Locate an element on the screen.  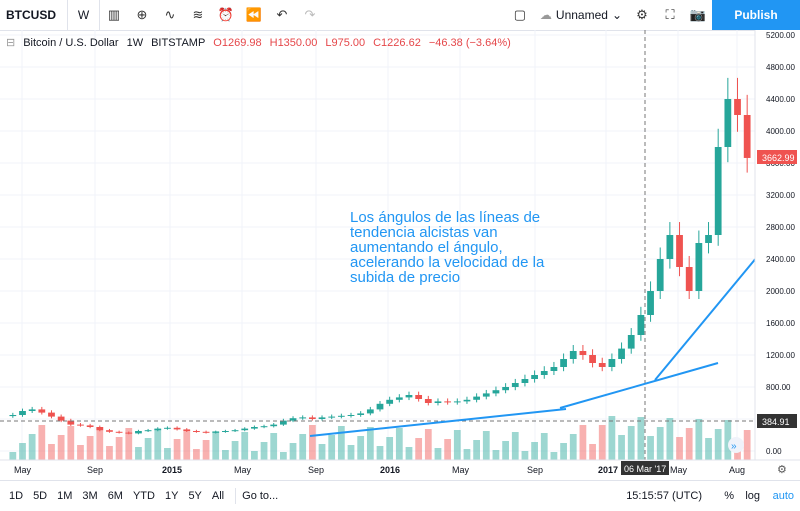
redo-icon: ↷ is located at coordinates (310, 14).